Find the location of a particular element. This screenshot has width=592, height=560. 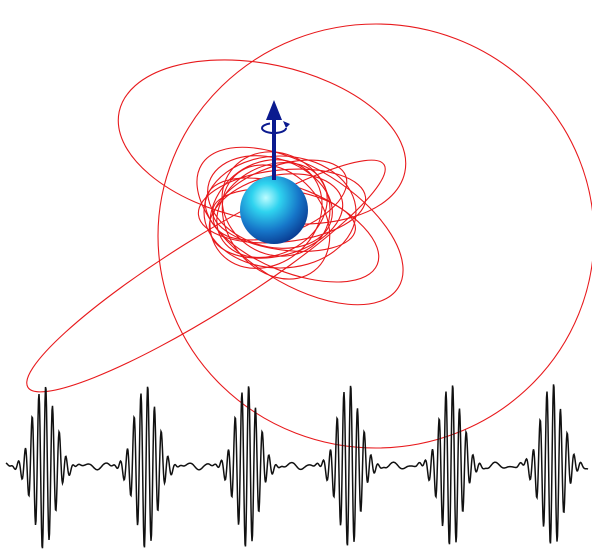

spin-axis-arrowhead is located at coordinates (274, 110).